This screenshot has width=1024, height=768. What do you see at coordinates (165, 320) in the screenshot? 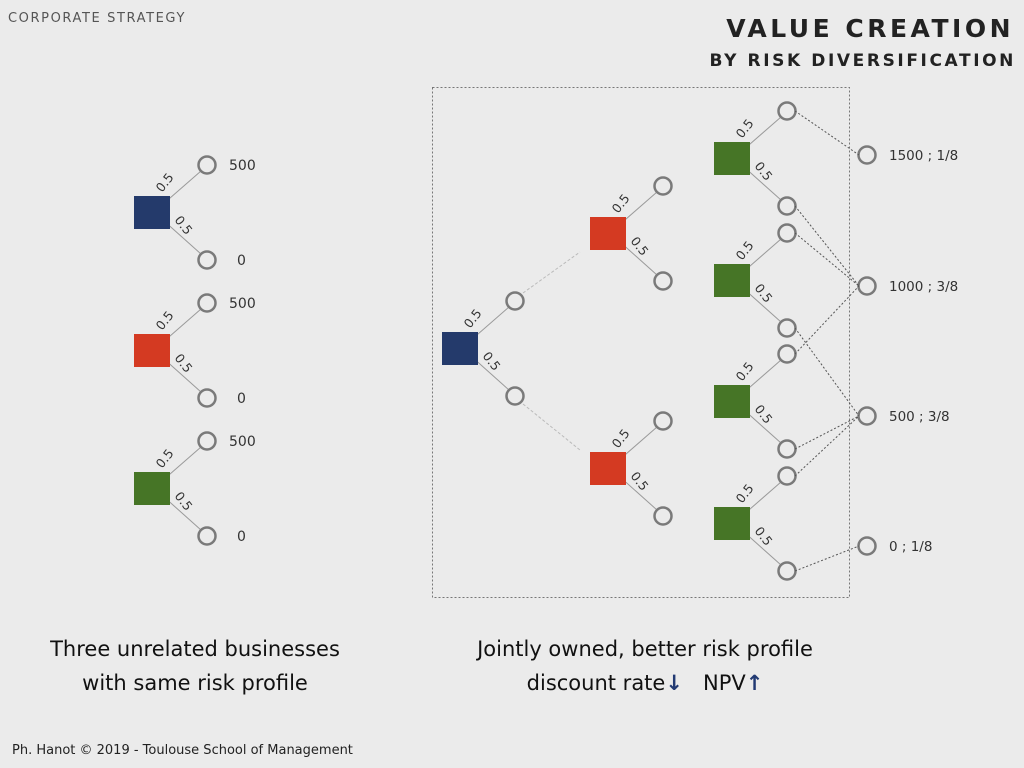
I see `left-tree-2-up-probability-label: 0.5` at bounding box center [165, 320].